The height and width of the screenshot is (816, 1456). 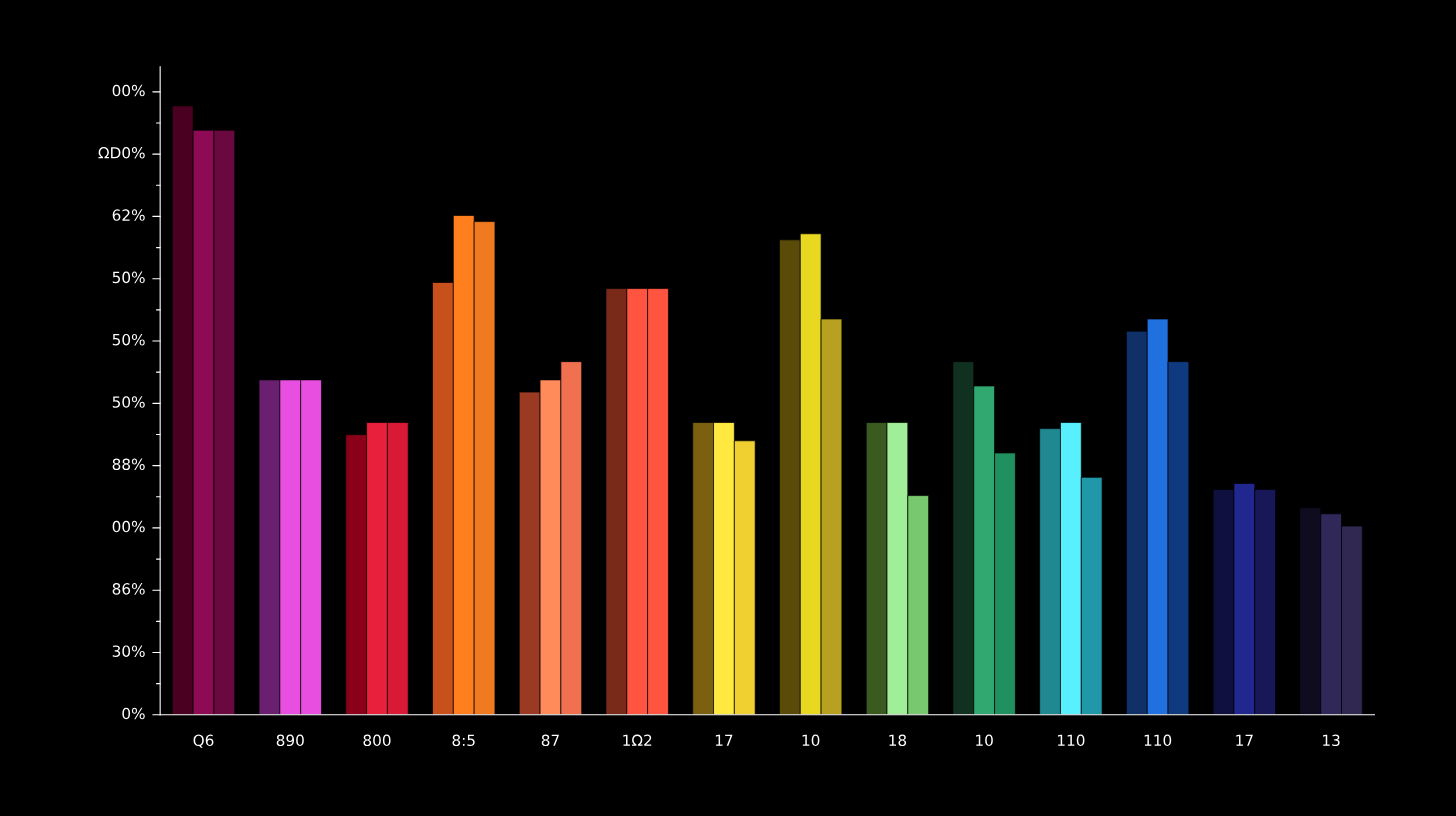 I want to click on x-tick-label: 8:5, so click(x=463, y=740).